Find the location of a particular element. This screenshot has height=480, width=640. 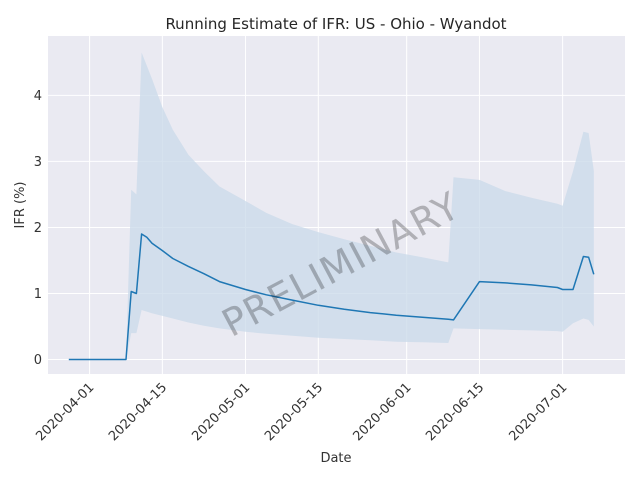

y-tick-label: 0 is located at coordinates (38, 360).